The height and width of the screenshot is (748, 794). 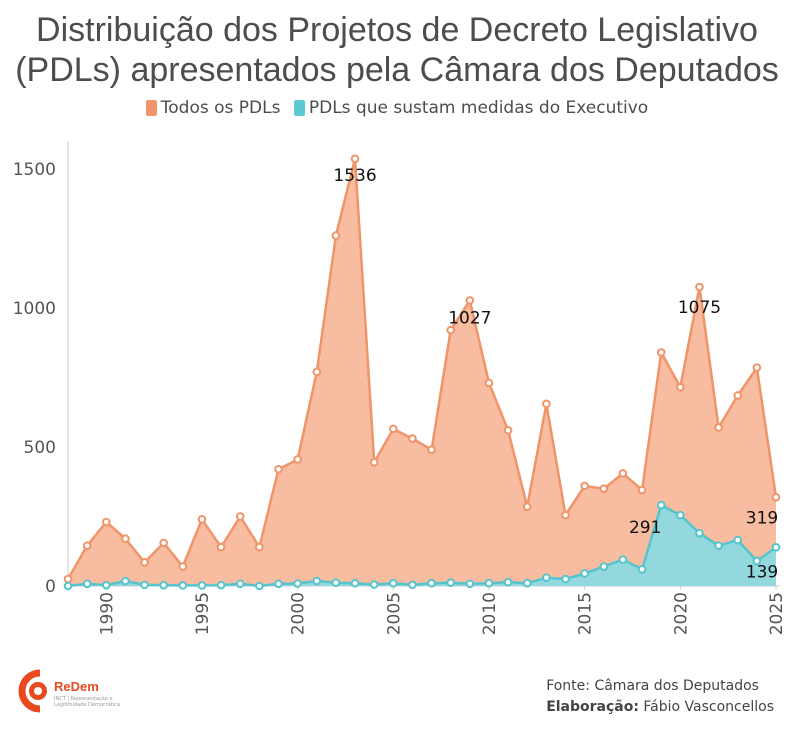 What do you see at coordinates (107, 613) in the screenshot?
I see `x-tick-label: 1990` at bounding box center [107, 613].